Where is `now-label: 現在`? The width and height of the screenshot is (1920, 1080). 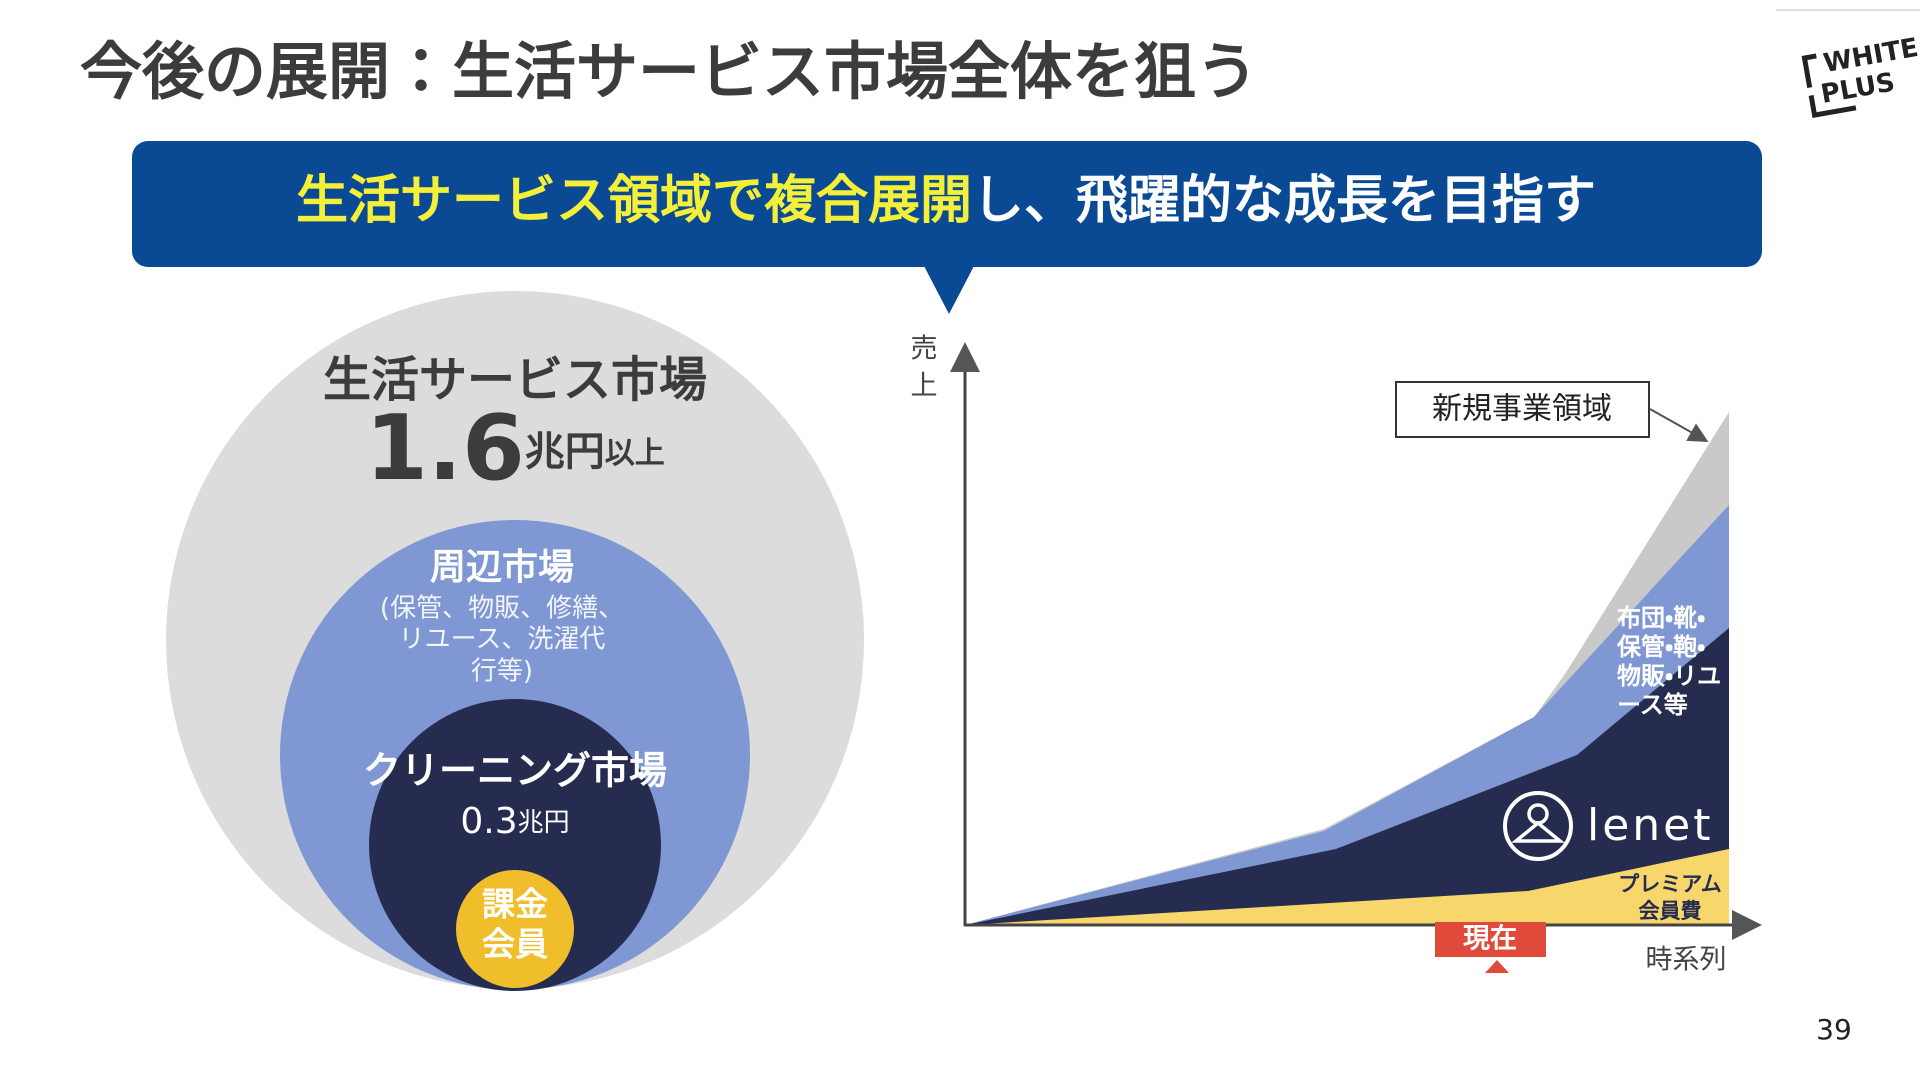
now-label: 現在 is located at coordinates (1490, 939).